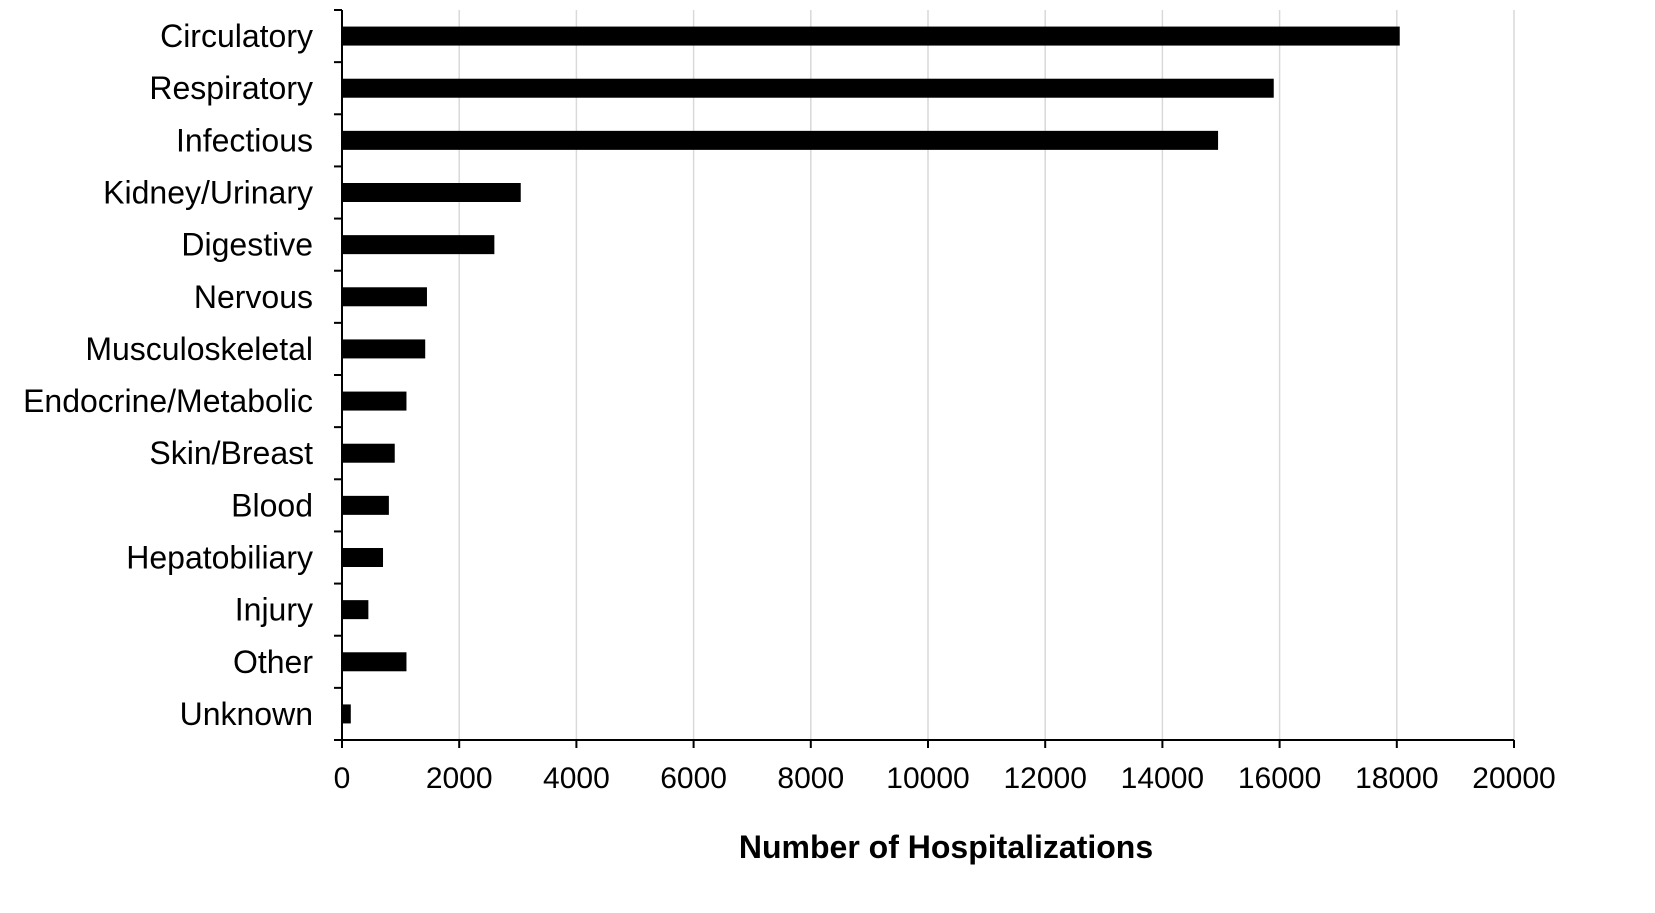  Describe the element at coordinates (693, 778) in the screenshot. I see `x-tick-label: 6000` at that location.